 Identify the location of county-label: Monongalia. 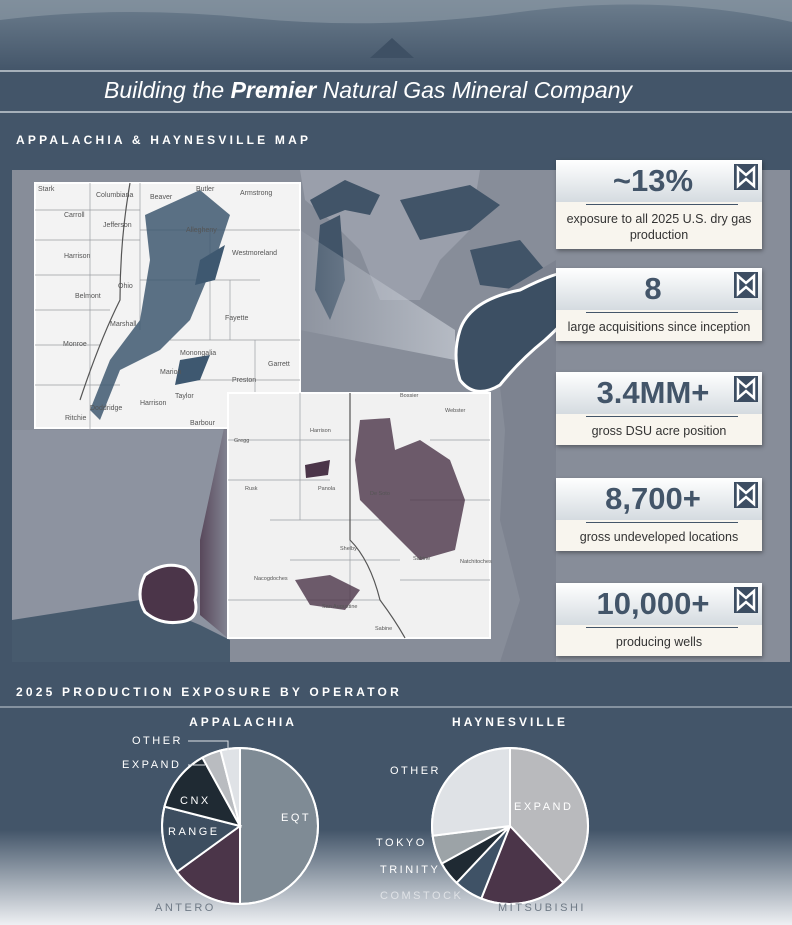
(198, 353).